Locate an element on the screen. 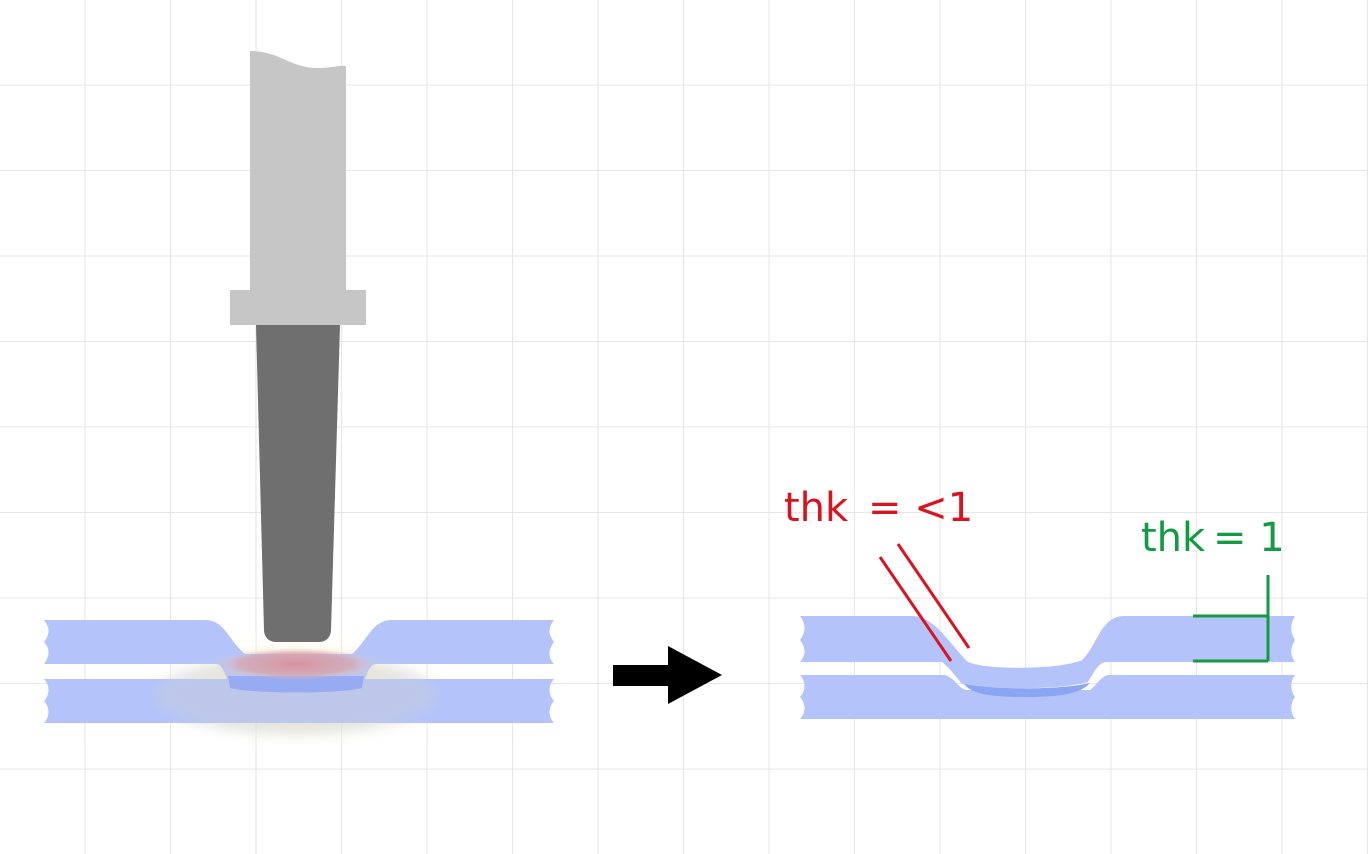 This screenshot has height=854, width=1368. normal-thickness-annotation: thk = 1 is located at coordinates (1213, 589).